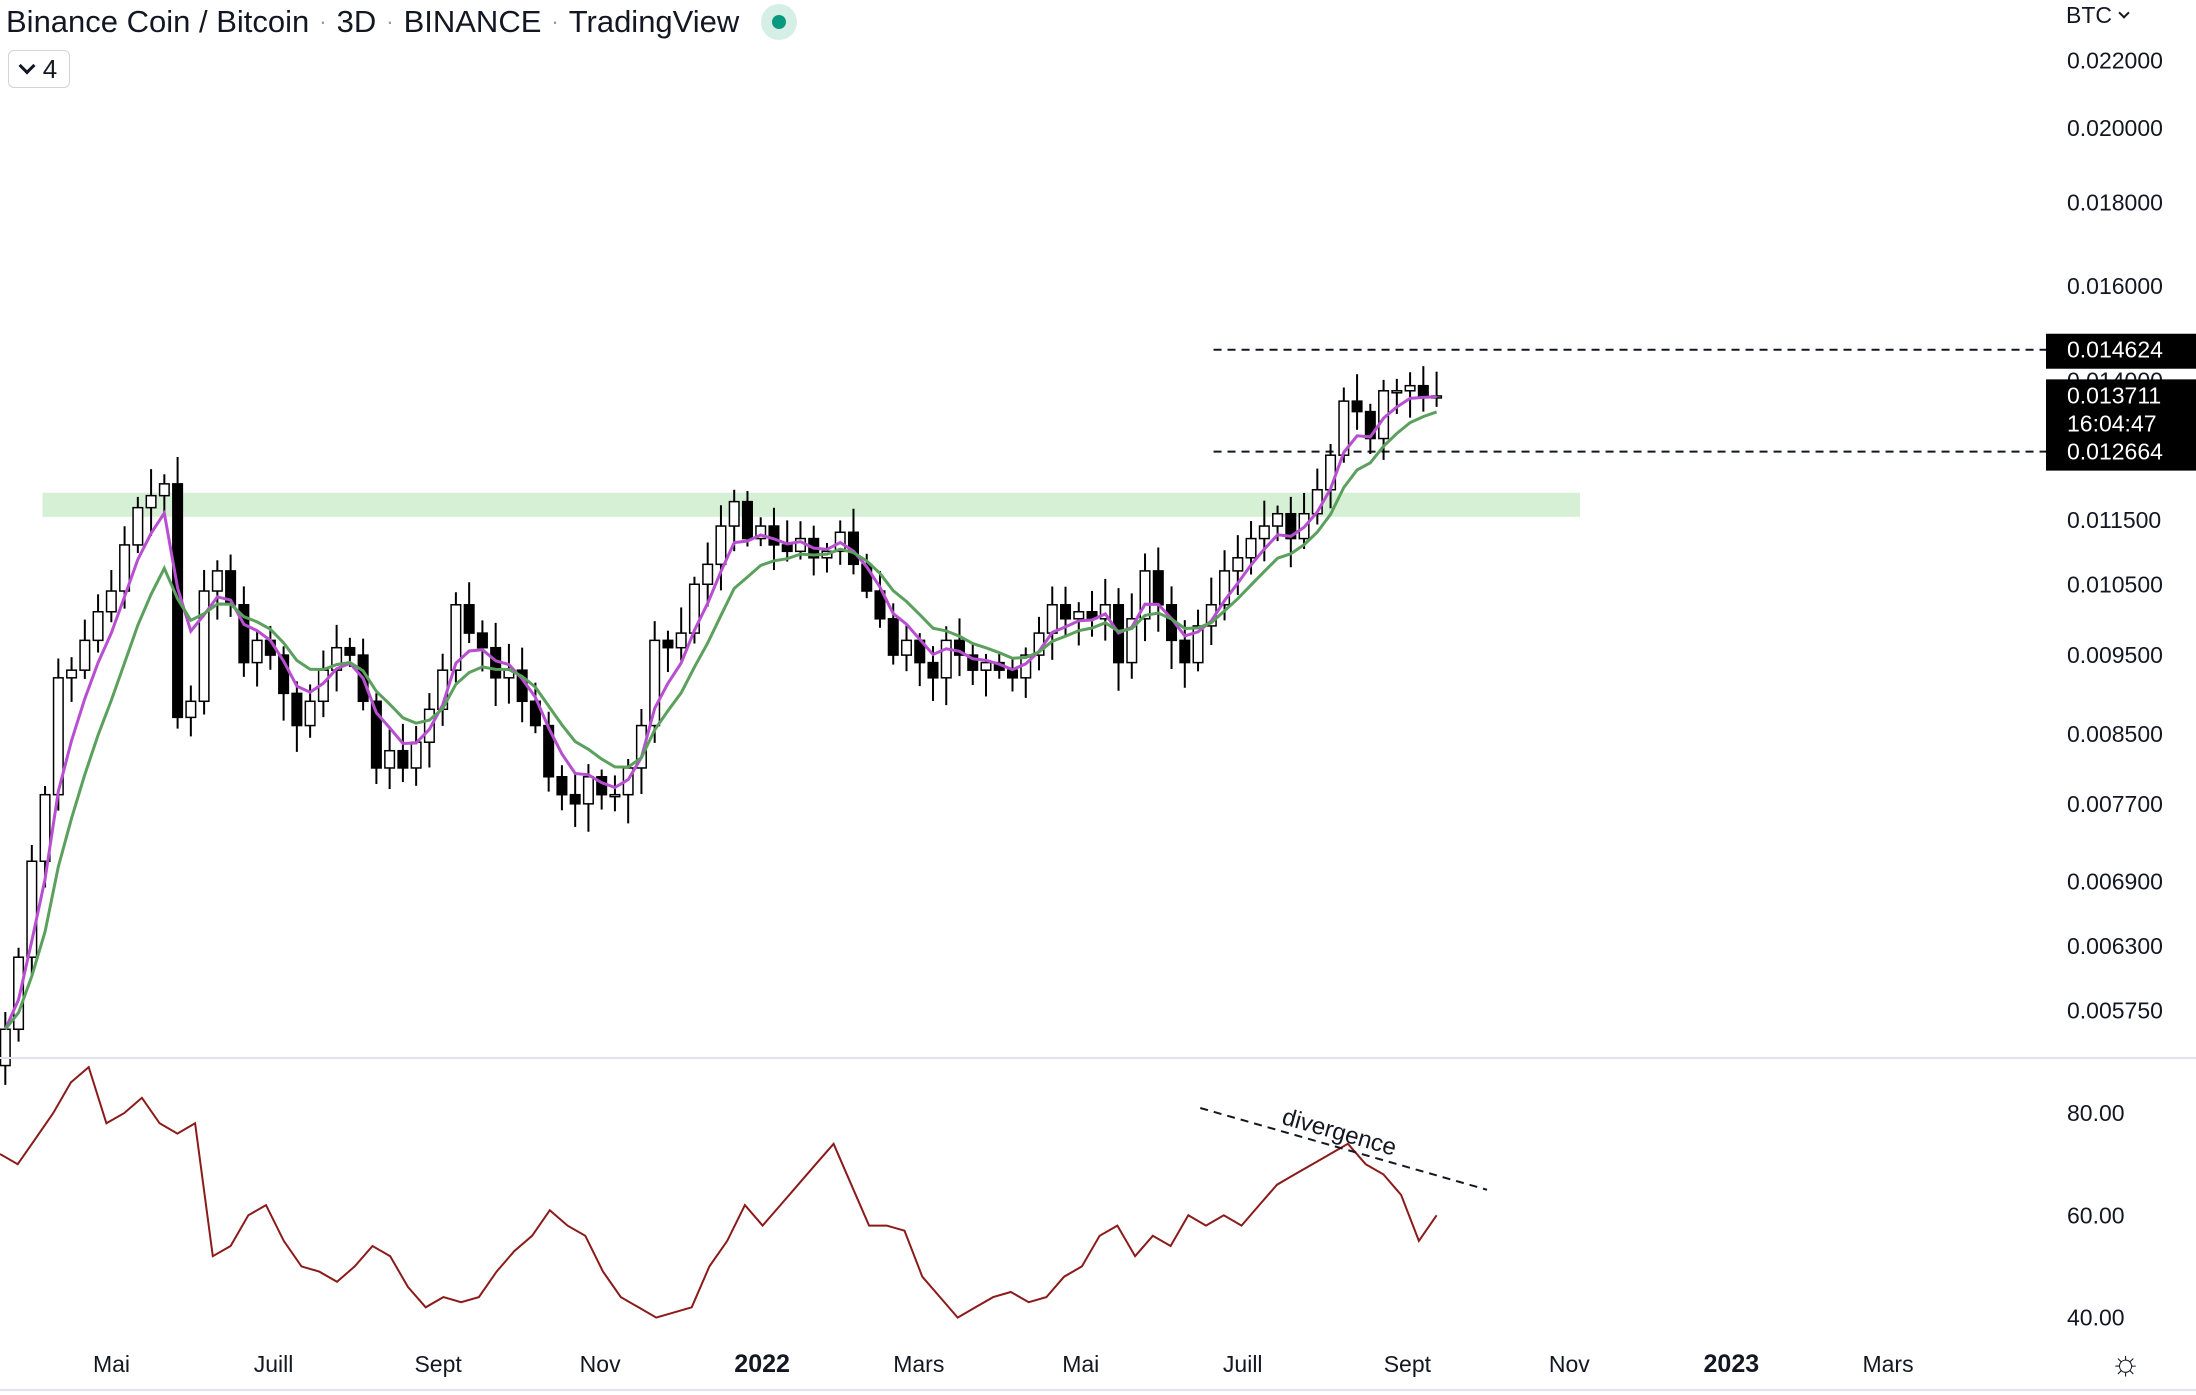  What do you see at coordinates (39, 69) in the screenshot?
I see `indicators-toggle-button: 4` at bounding box center [39, 69].